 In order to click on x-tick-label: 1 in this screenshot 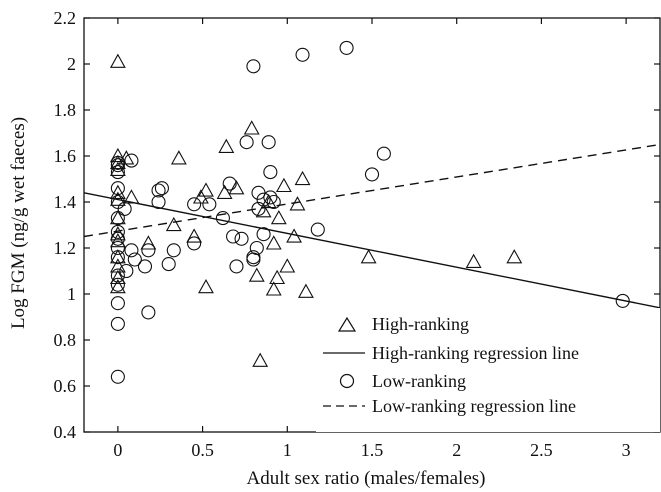, I will do `click(287, 450)`.